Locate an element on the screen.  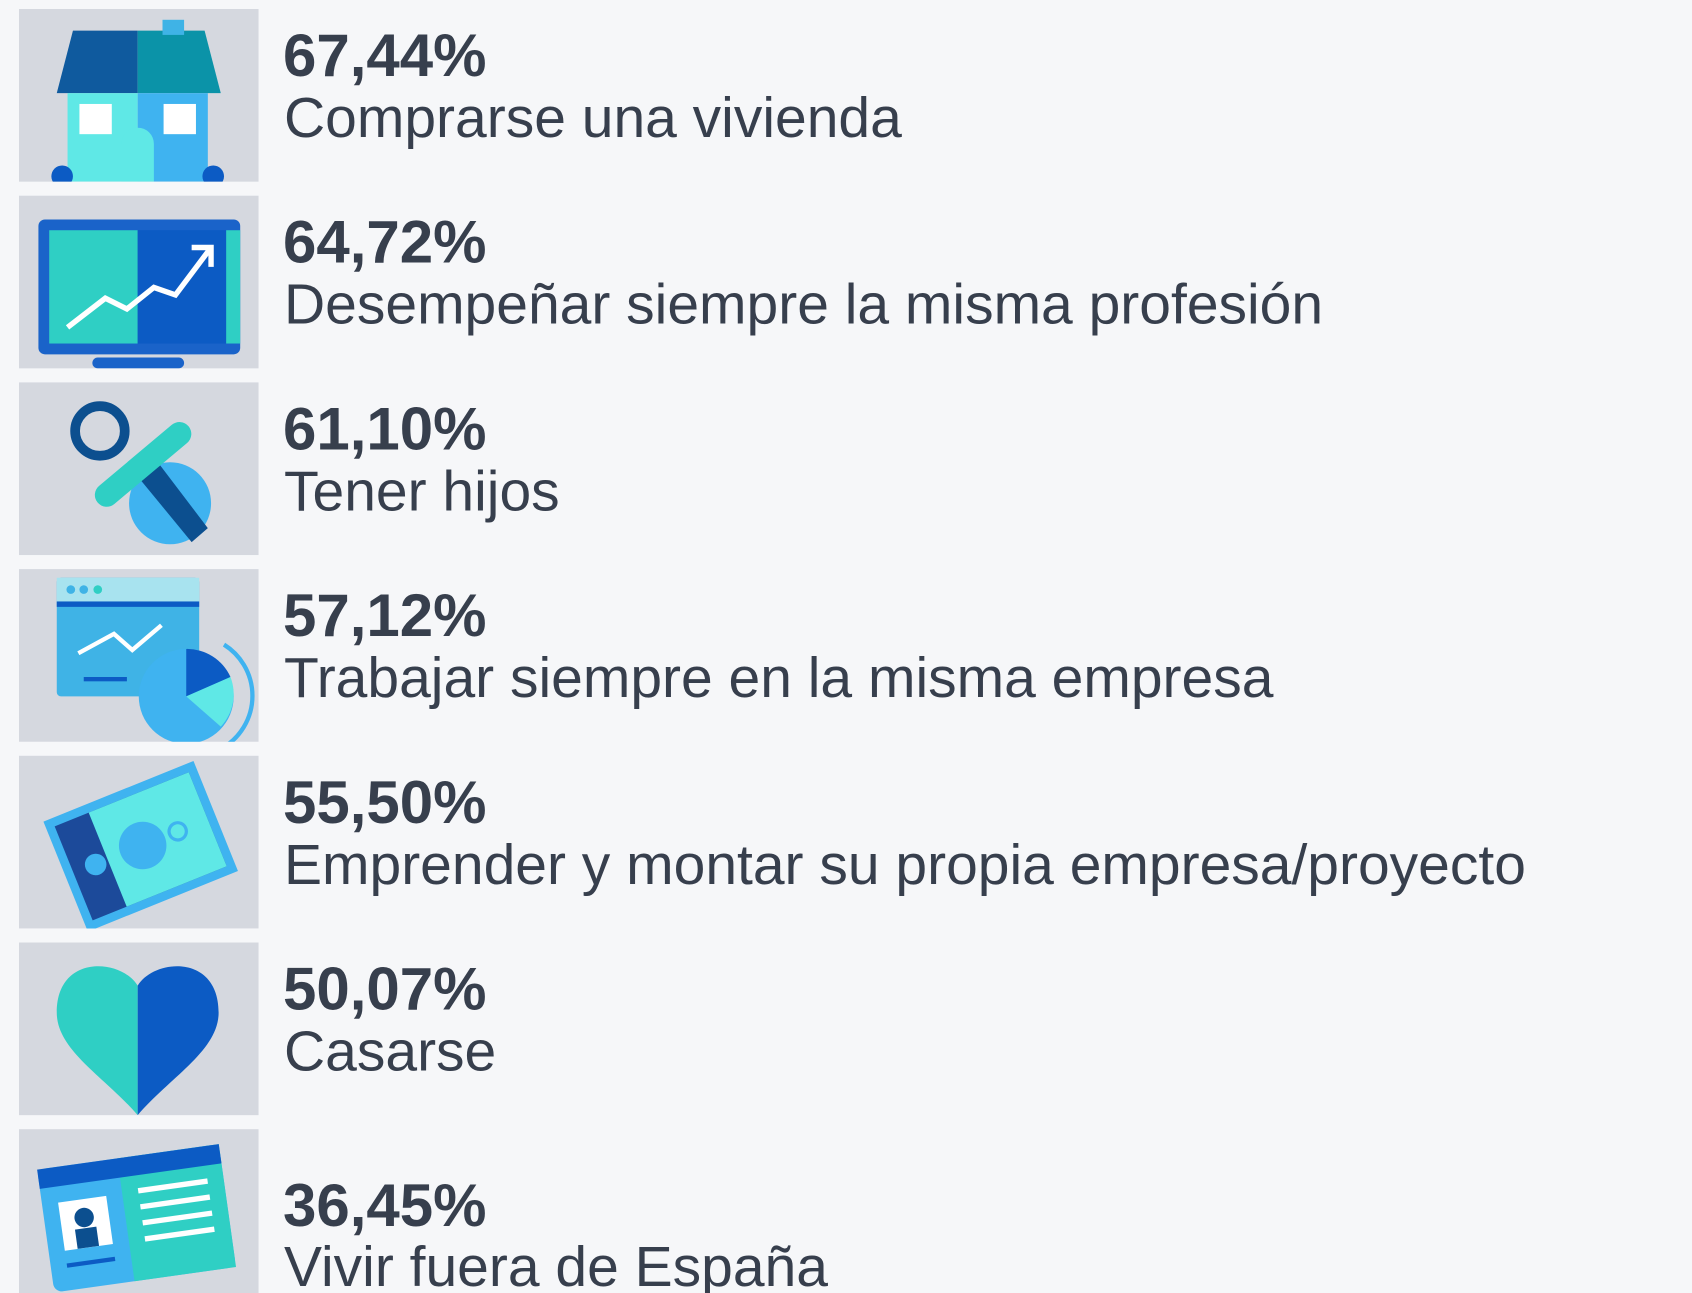
pacifier-icon is located at coordinates (141, 473).